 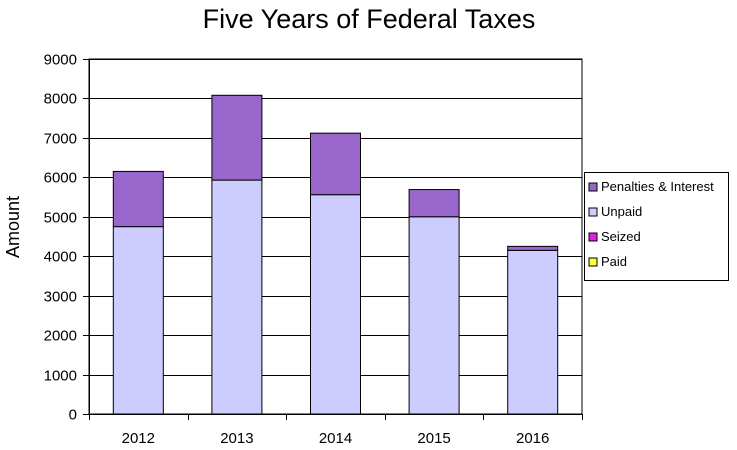 What do you see at coordinates (60, 99) in the screenshot?
I see `y-tick-label-8000: 8000` at bounding box center [60, 99].